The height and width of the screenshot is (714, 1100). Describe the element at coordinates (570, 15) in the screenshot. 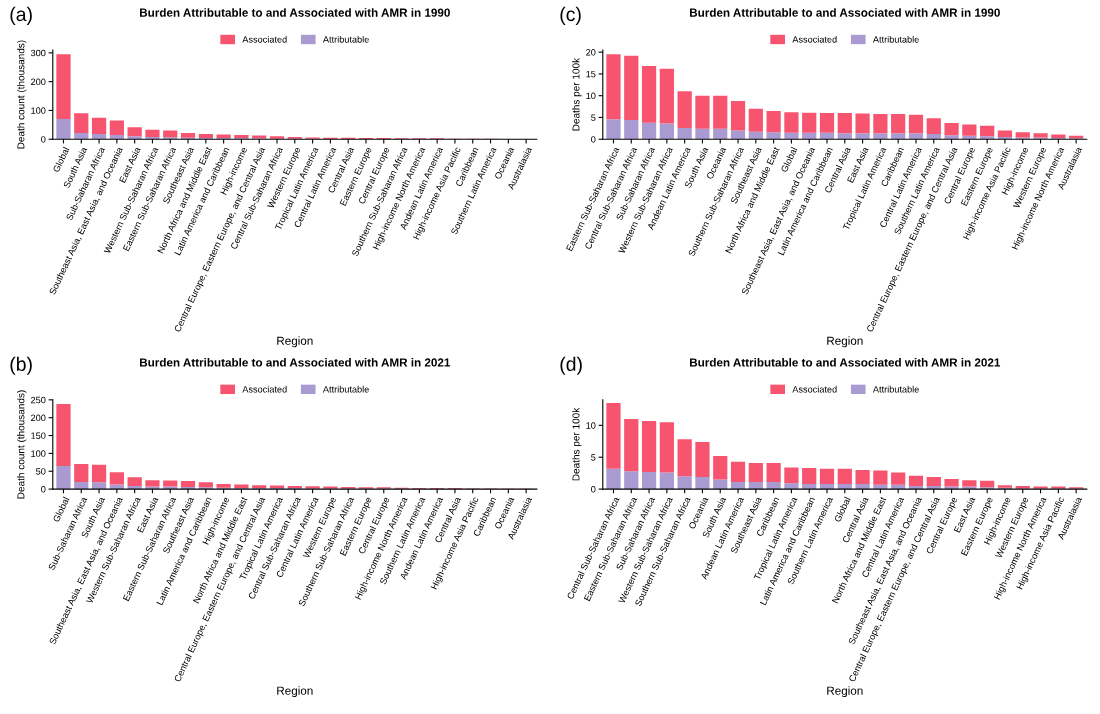

I see `text: (c)` at that location.